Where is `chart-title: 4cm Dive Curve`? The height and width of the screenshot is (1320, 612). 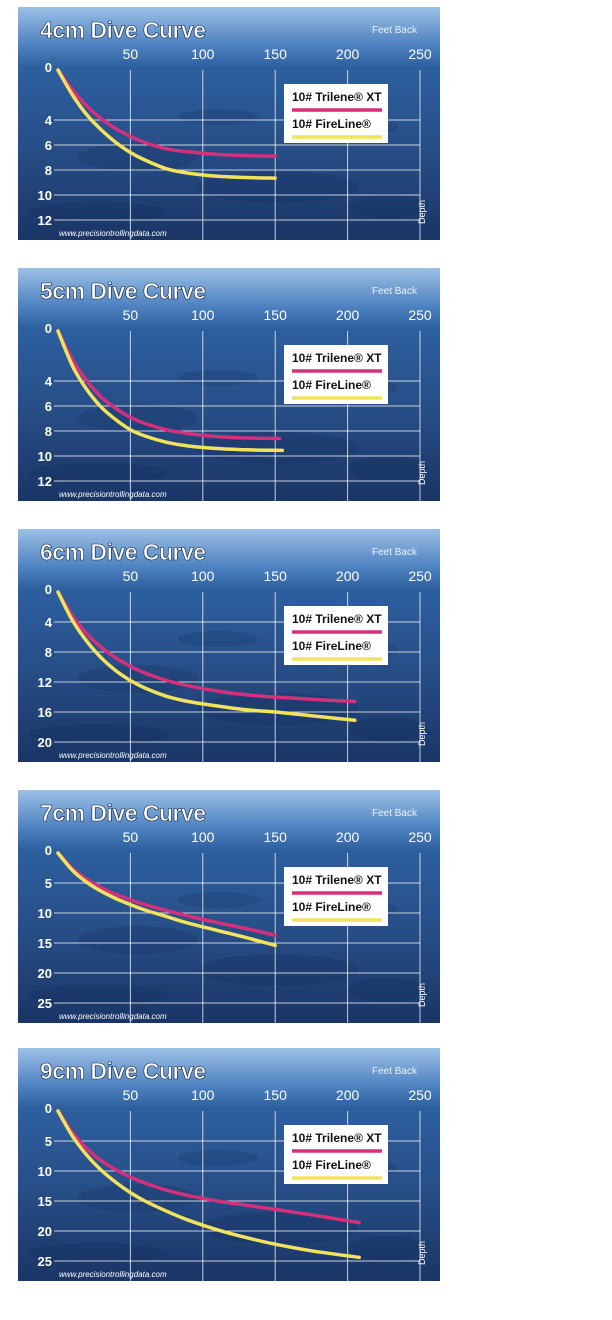 chart-title: 4cm Dive Curve is located at coordinates (123, 30).